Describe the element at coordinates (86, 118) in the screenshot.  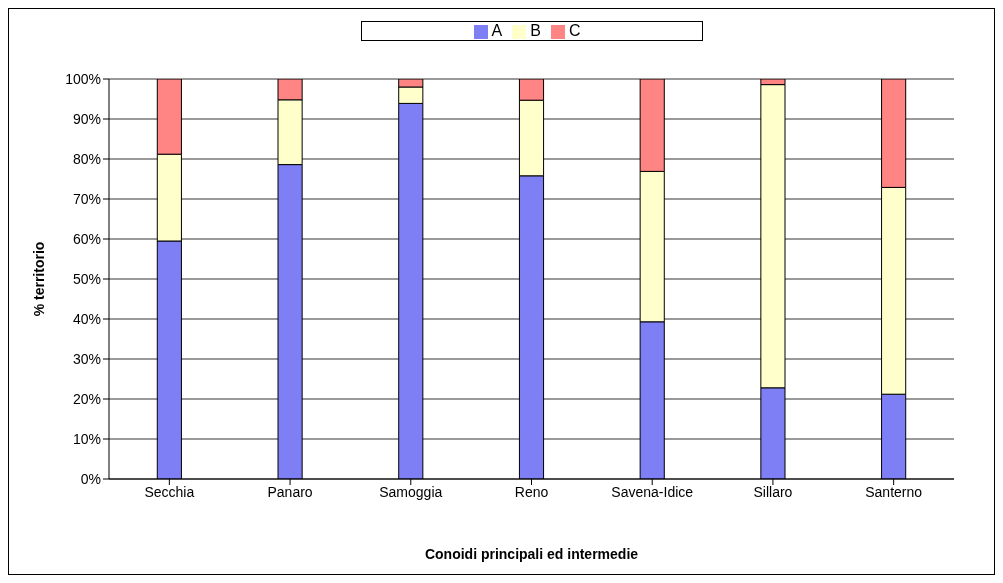
I see `y-tick-label: 90%` at that location.